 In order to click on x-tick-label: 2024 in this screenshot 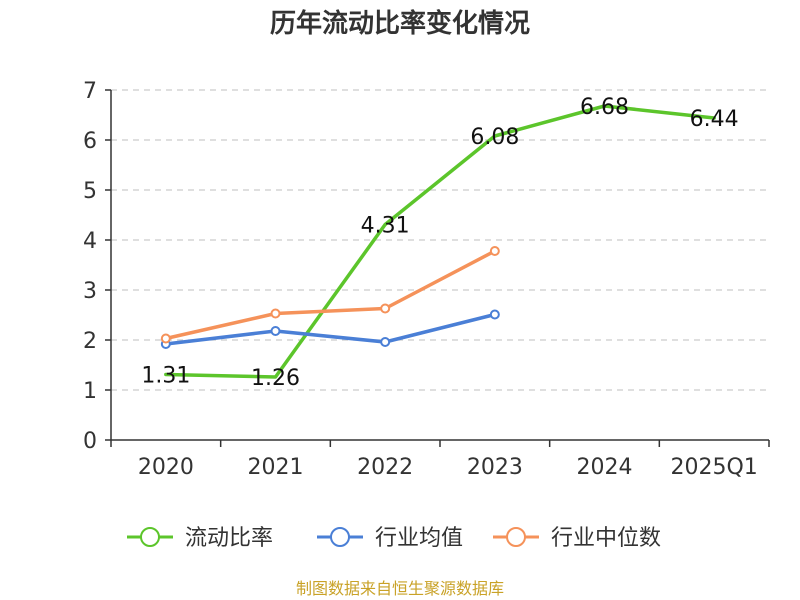, I will do `click(605, 467)`.